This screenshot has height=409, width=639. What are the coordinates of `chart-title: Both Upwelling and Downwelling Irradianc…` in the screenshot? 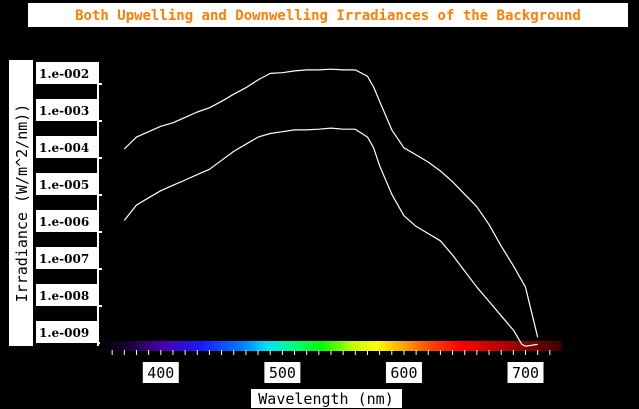 It's located at (328, 16).